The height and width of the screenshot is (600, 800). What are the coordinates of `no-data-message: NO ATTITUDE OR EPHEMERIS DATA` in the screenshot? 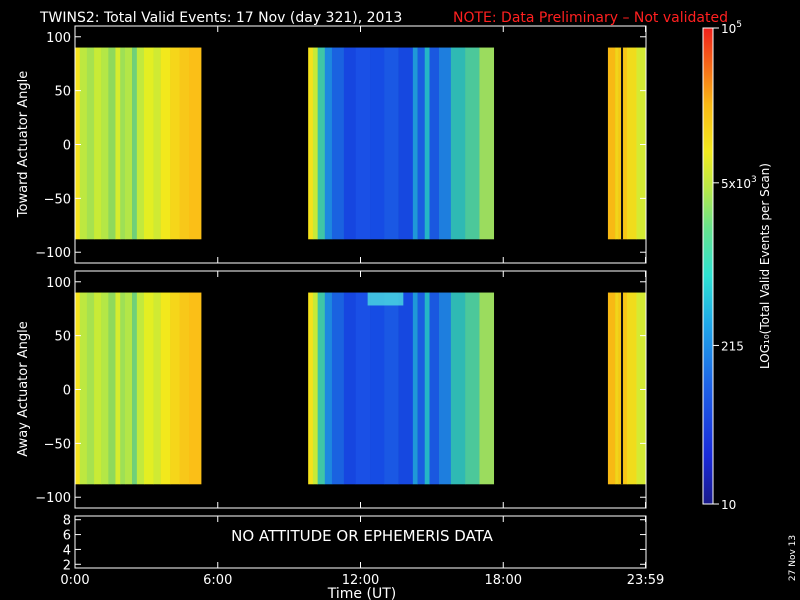 It's located at (362, 536).